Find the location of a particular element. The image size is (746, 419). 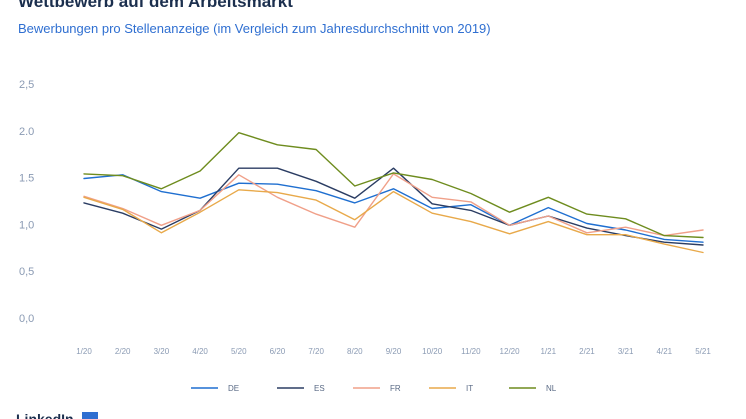

y-tick-label: 1.5 is located at coordinates (26, 179).